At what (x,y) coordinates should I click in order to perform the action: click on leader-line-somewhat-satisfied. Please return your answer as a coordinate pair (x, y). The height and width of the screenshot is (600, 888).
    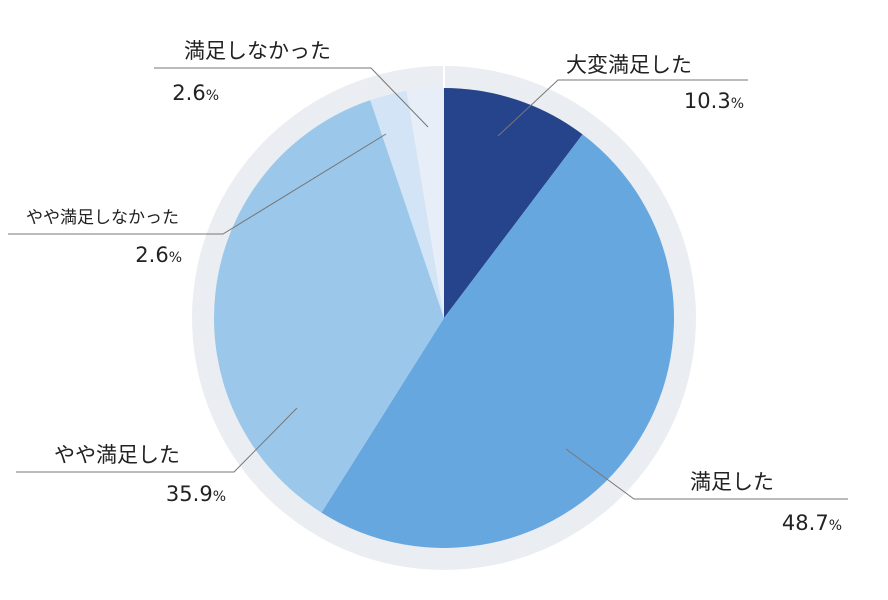
    Looking at the image, I should click on (157, 440).